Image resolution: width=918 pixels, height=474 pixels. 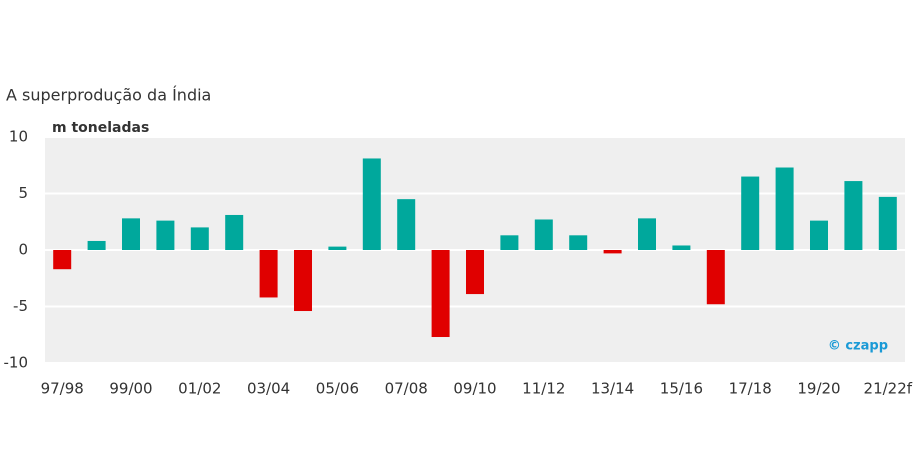 What do you see at coordinates (23, 193) in the screenshot?
I see `y-tick-label: 5` at bounding box center [23, 193].